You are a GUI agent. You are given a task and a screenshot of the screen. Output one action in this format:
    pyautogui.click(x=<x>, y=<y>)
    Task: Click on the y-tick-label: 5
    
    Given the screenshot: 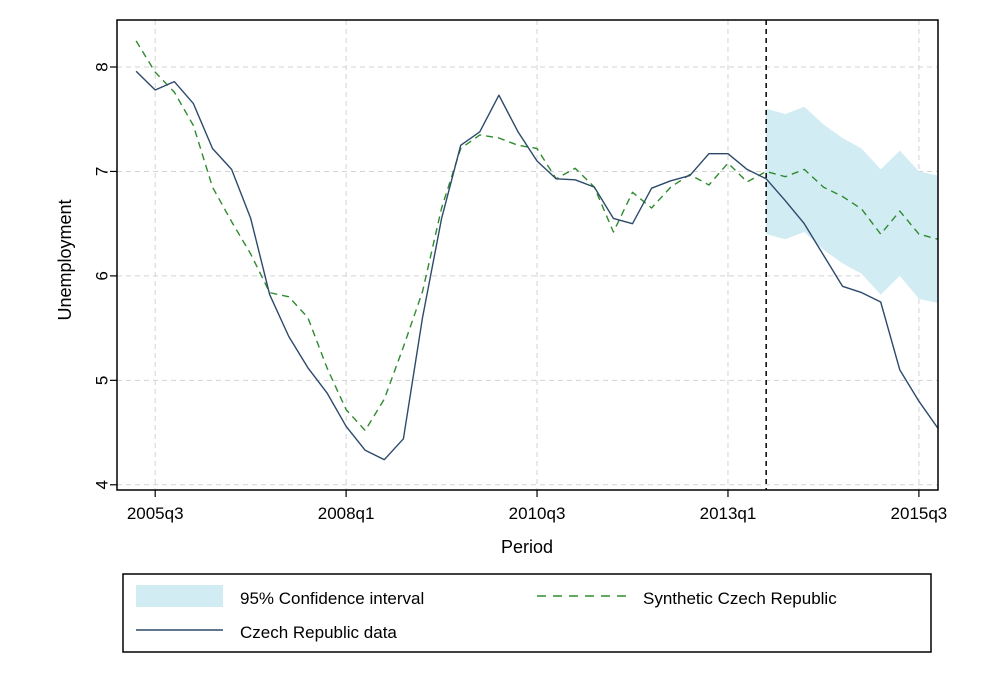 What is the action you would take?
    pyautogui.click(x=101, y=380)
    